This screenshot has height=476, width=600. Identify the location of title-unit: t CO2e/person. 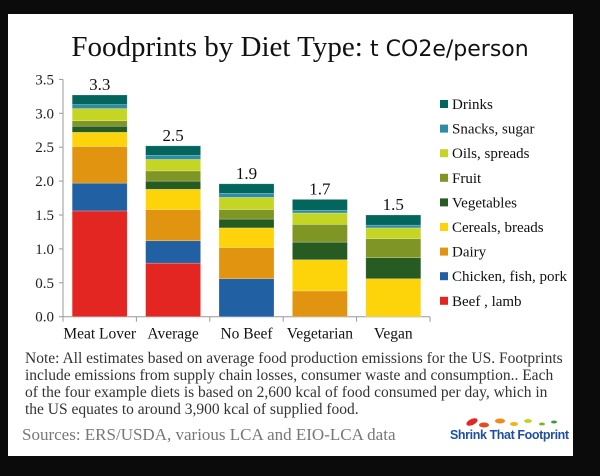
(449, 49).